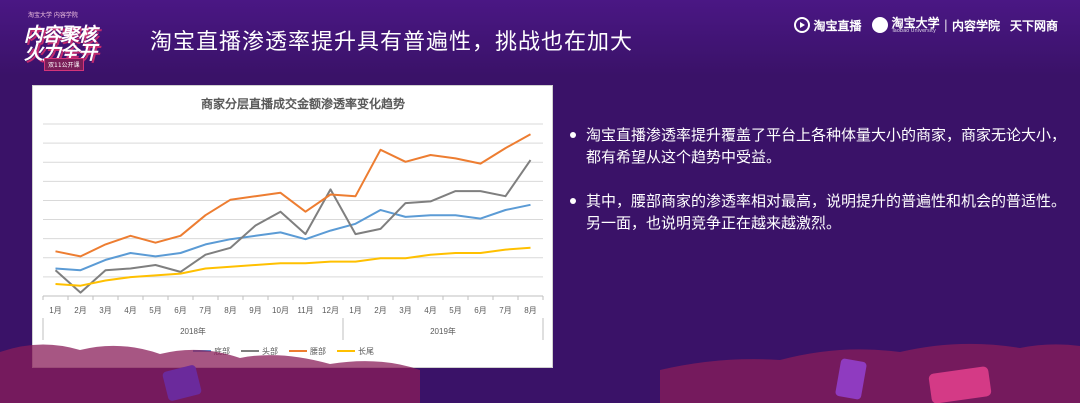 This screenshot has width=1080, height=403. I want to click on brand-tianxia: 天下网商, so click(1033, 25).